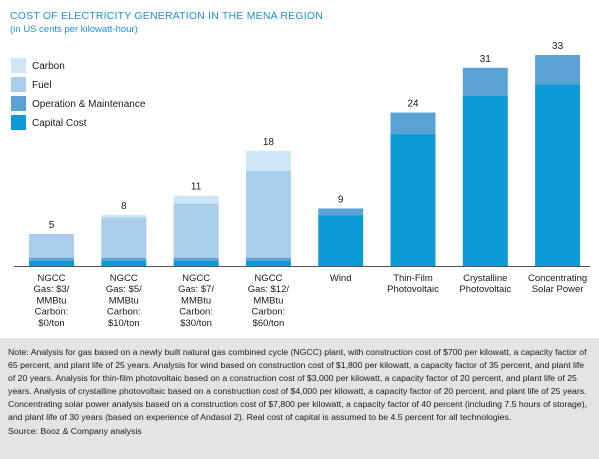 The image size is (599, 459). I want to click on legend-swatch-carbon, so click(18, 65).